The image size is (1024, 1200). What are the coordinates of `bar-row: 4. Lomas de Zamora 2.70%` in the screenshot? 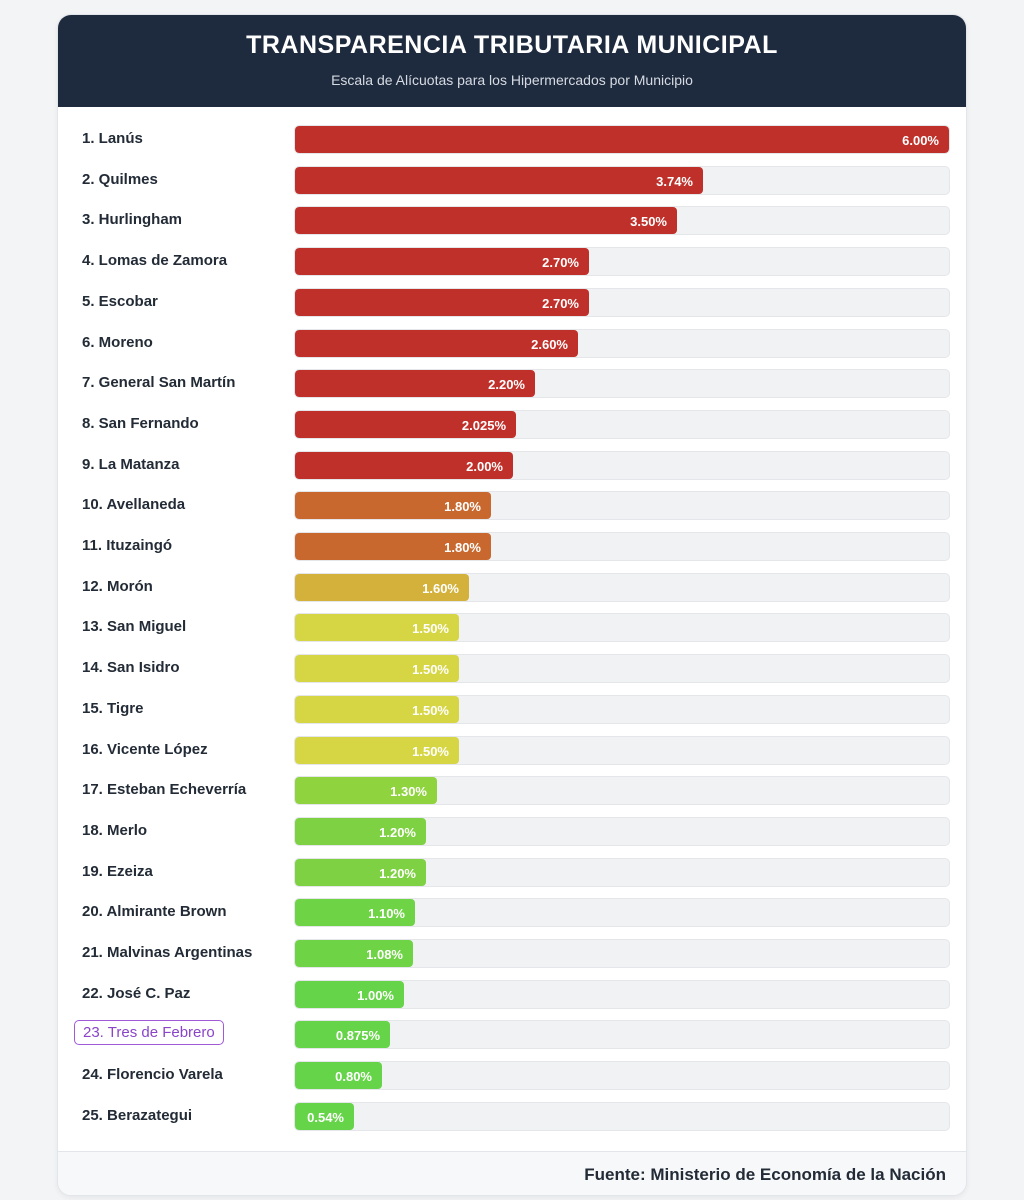 It's located at (512, 262).